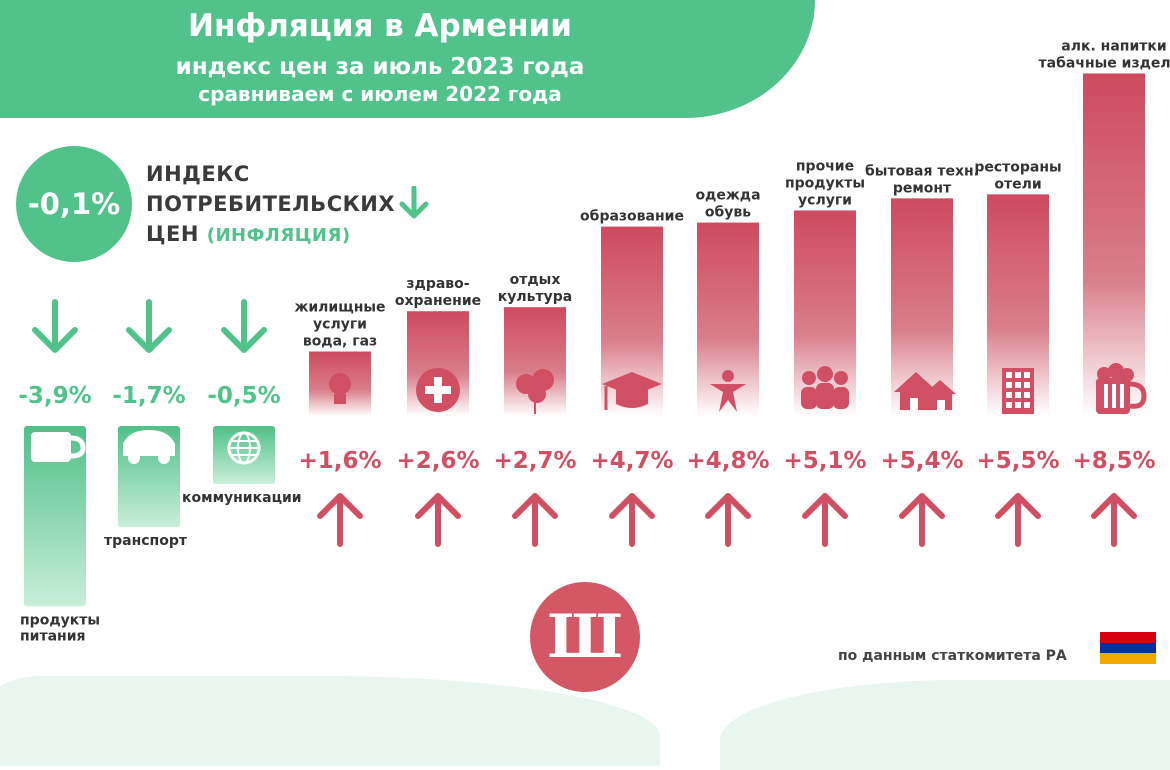 This screenshot has width=1170, height=770. Describe the element at coordinates (58, 447) in the screenshot. I see `mug-icon` at that location.